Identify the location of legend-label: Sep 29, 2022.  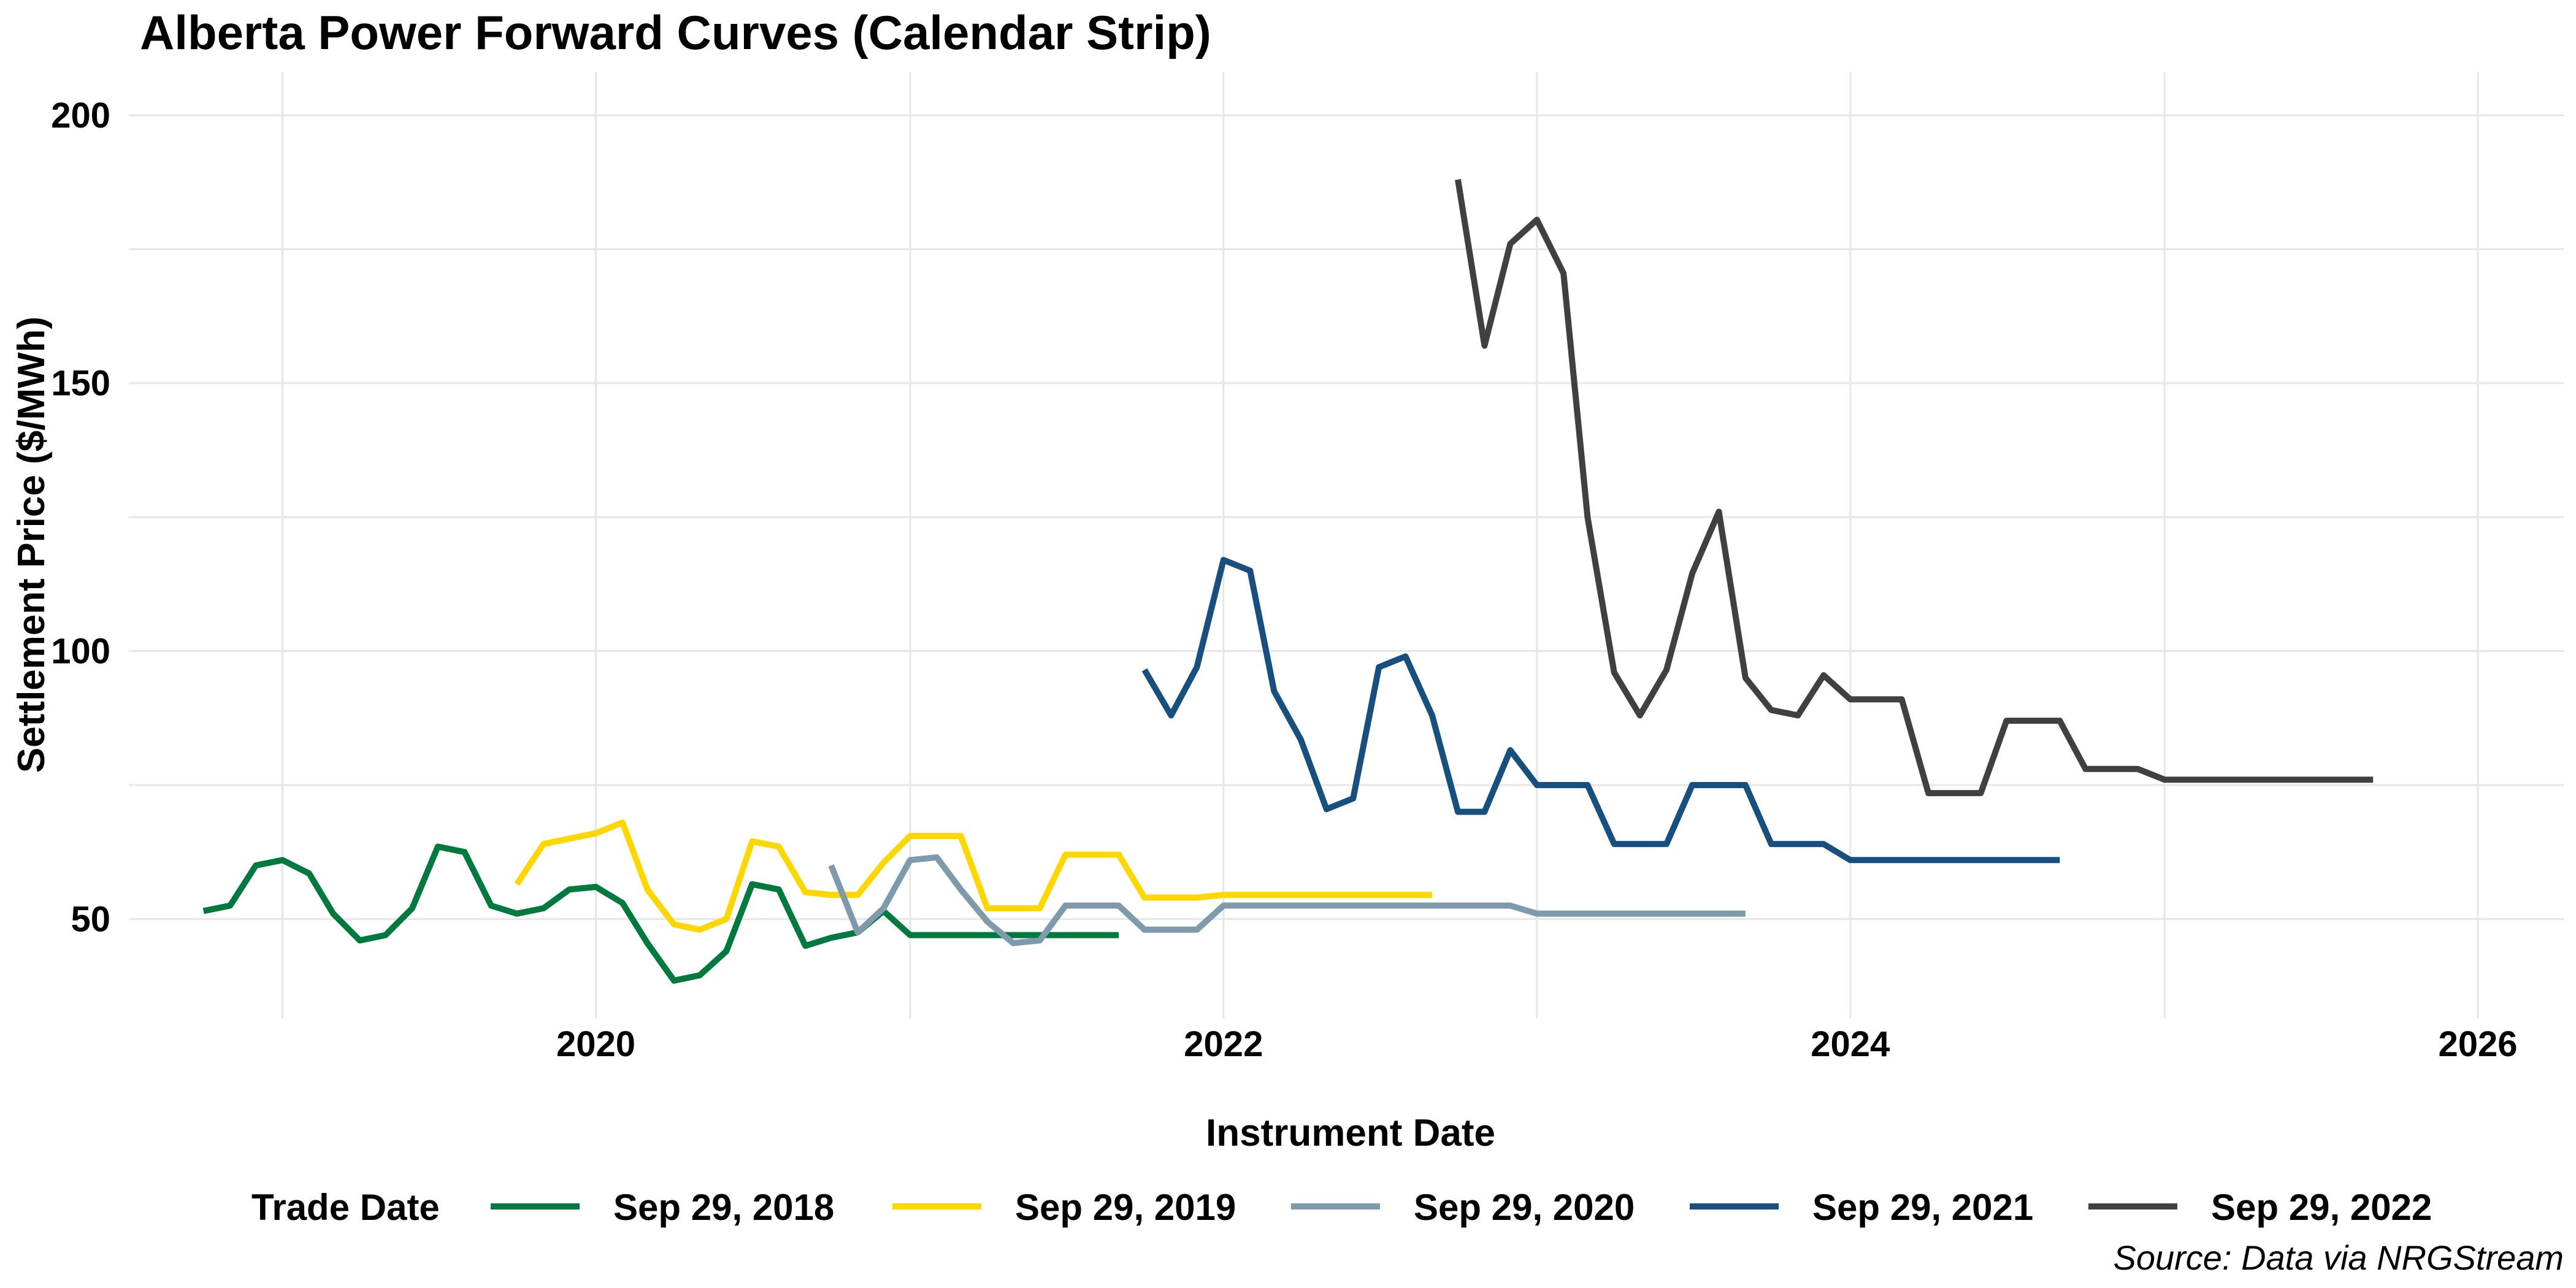
(2321, 1207).